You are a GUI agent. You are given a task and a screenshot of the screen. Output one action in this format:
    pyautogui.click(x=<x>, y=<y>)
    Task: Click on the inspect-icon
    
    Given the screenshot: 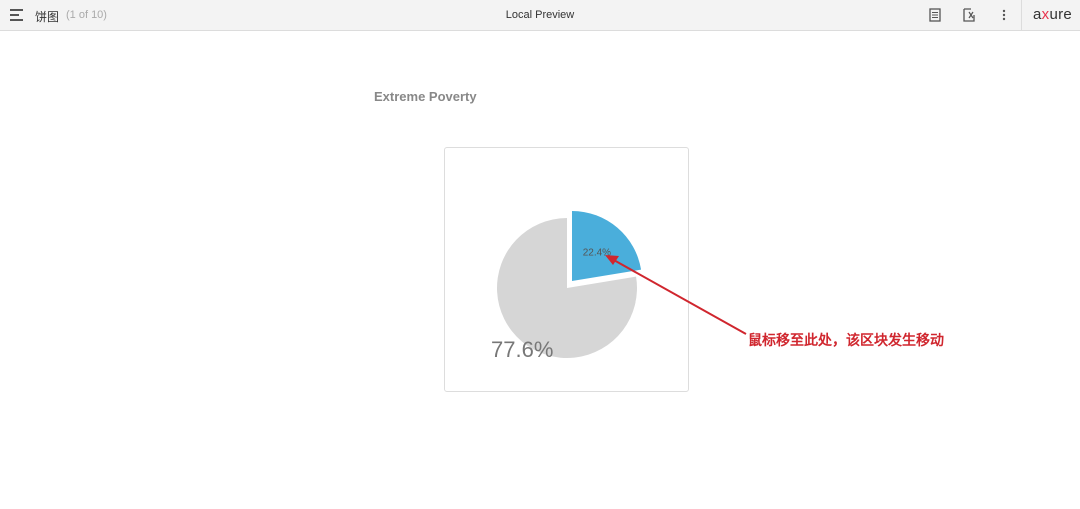 What is the action you would take?
    pyautogui.click(x=969, y=15)
    